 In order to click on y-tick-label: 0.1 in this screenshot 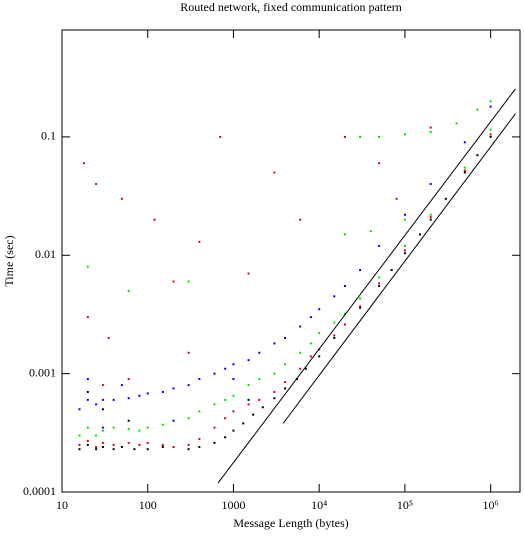, I will do `click(48, 136)`.